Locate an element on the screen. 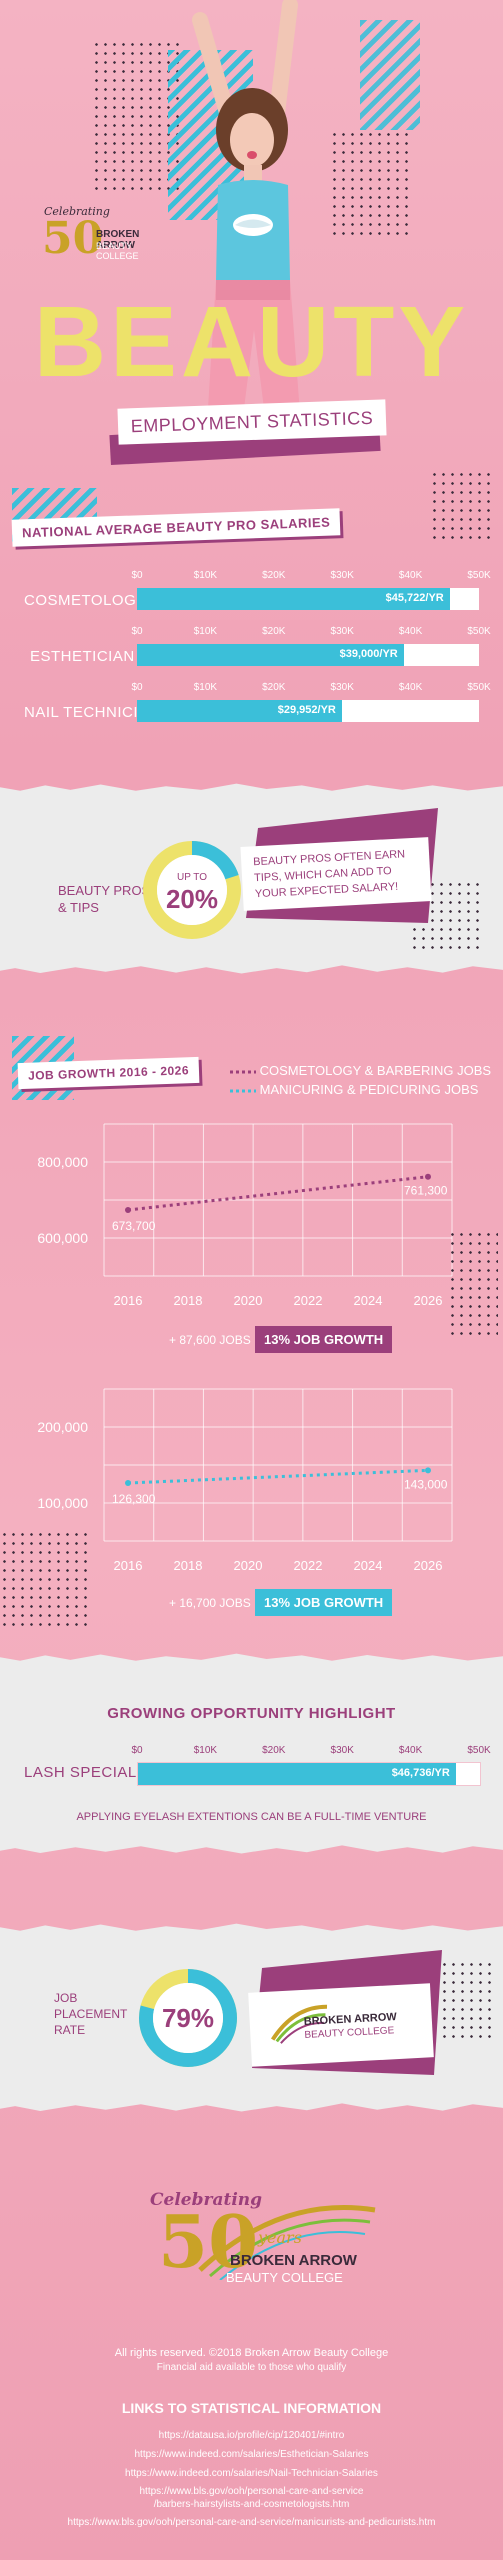 The width and height of the screenshot is (503, 2560). placement-logo-card: BROKEN ARROW BEAUTY COLLEGE is located at coordinates (341, 2025).